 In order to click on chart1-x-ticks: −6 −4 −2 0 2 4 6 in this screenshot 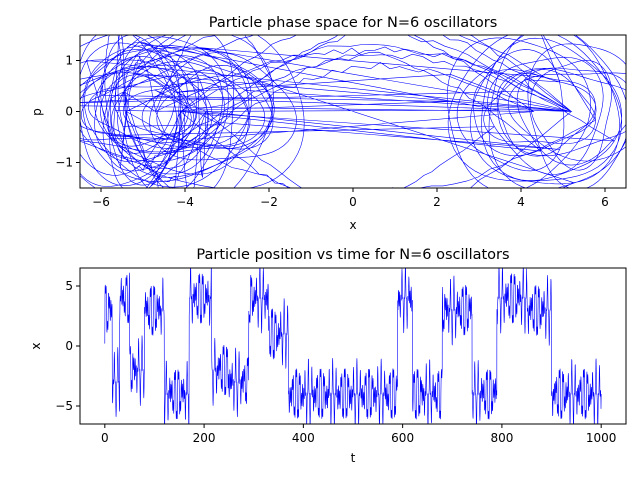, I will do `click(350, 198)`.